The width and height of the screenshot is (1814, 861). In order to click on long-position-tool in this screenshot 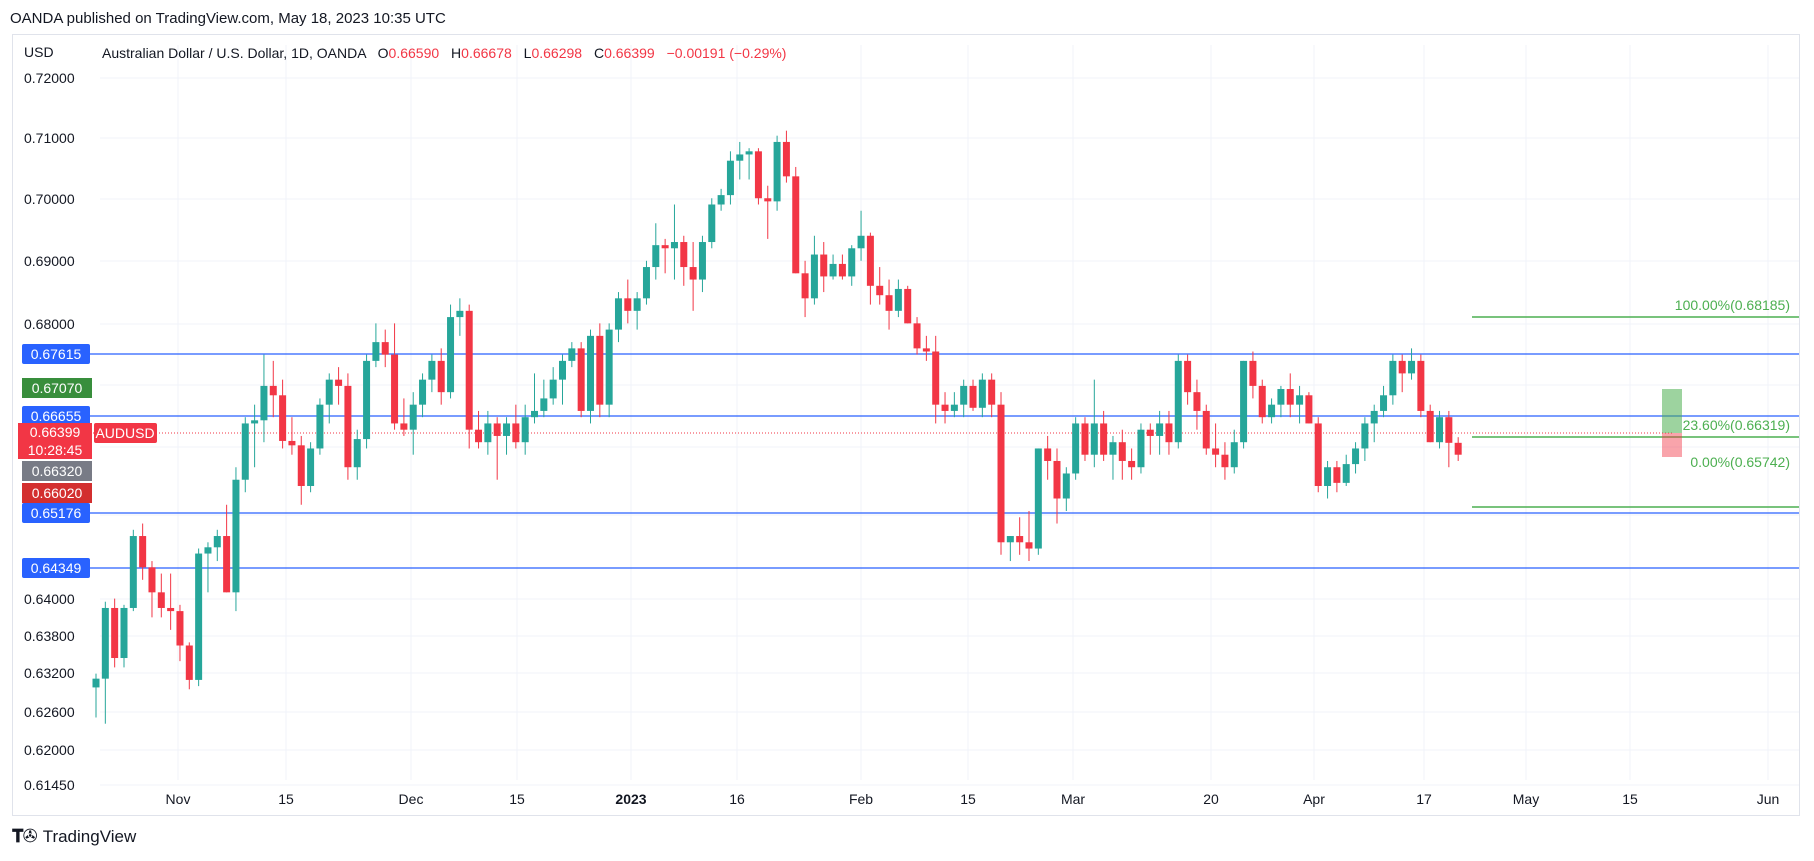, I will do `click(1672, 423)`.